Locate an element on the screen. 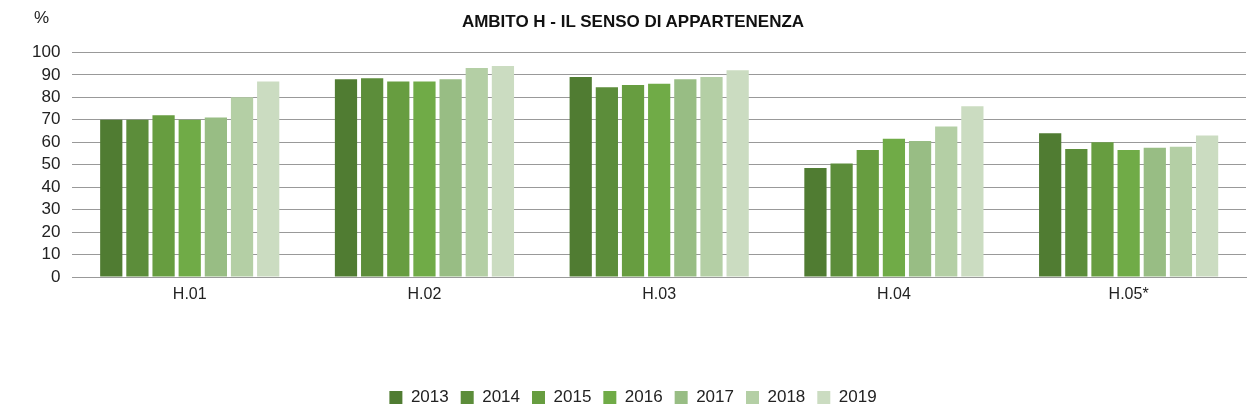 The height and width of the screenshot is (416, 1260). legend-label: 2019 is located at coordinates (857, 397).